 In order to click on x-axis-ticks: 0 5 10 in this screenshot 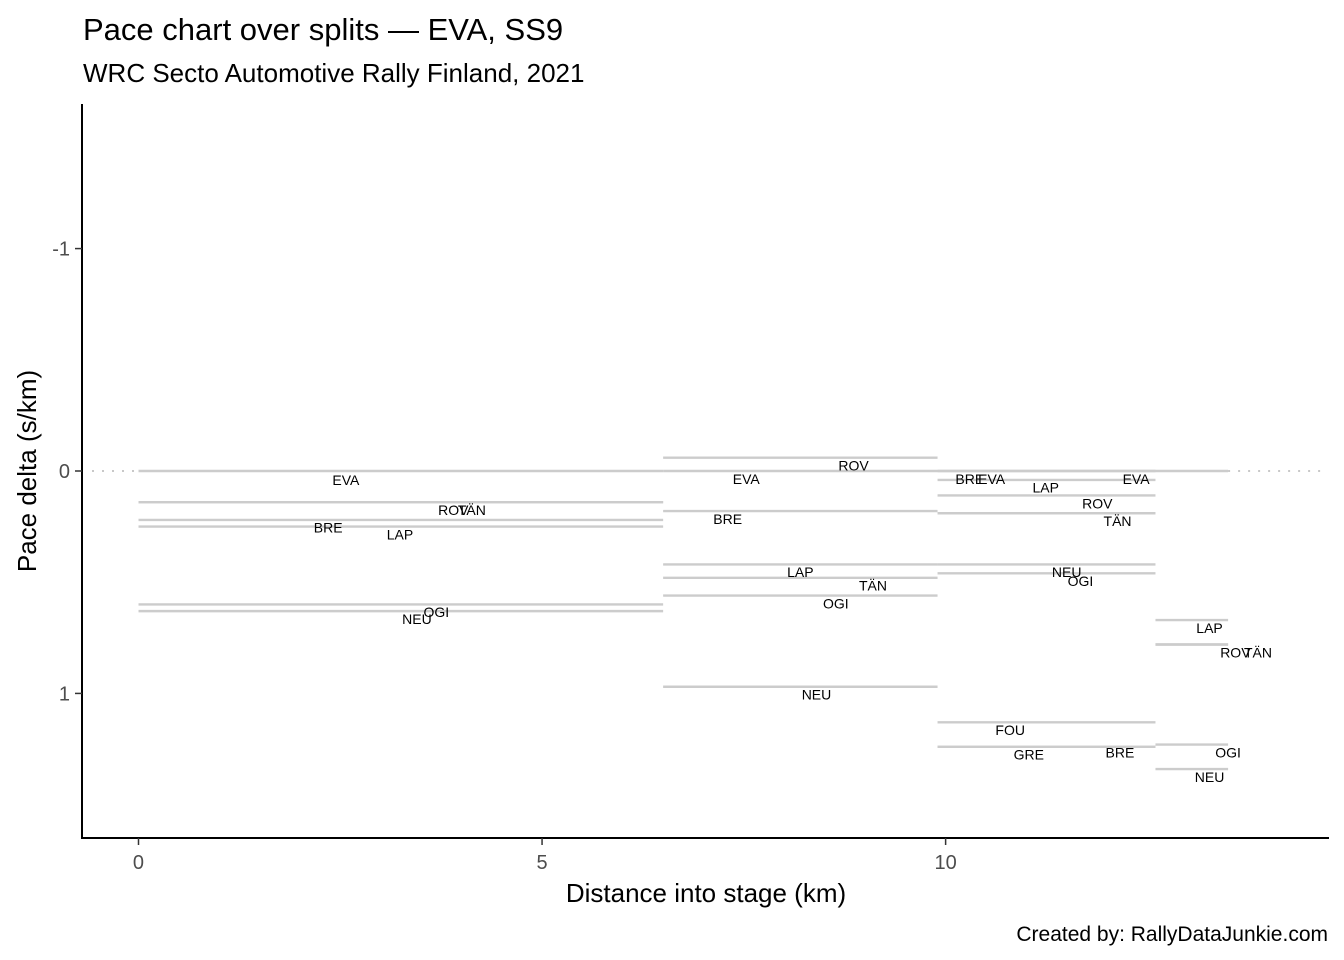, I will do `click(545, 856)`.